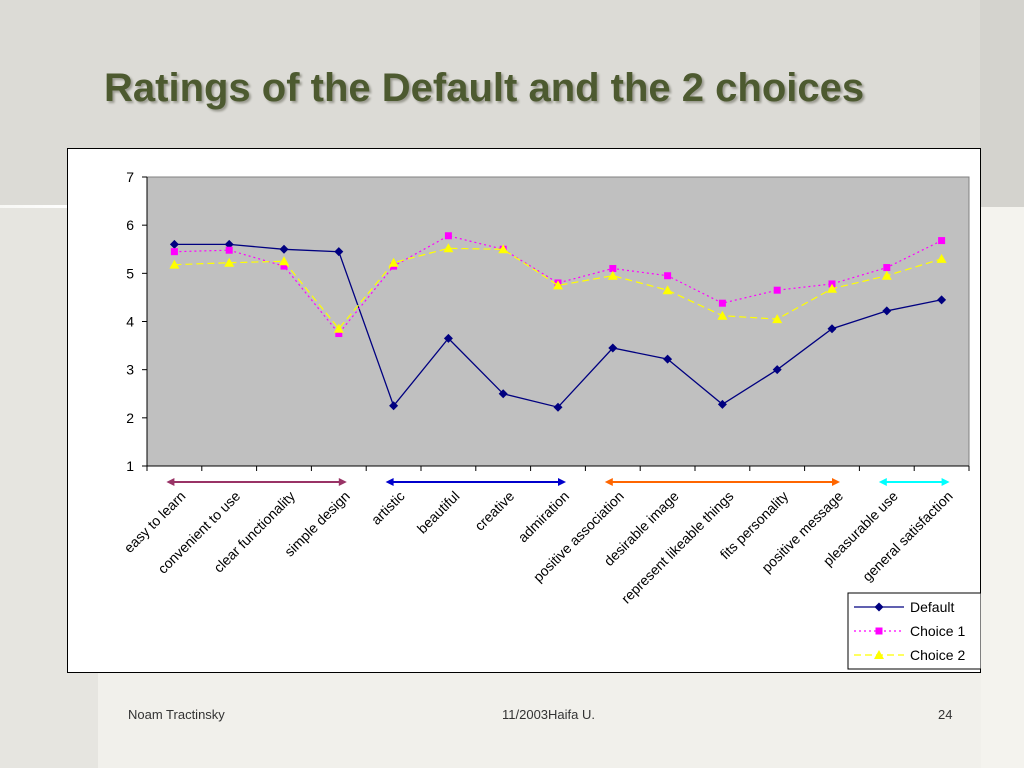 The image size is (1024, 768). What do you see at coordinates (937, 655) in the screenshot?
I see `legend-label: Choice 2` at bounding box center [937, 655].